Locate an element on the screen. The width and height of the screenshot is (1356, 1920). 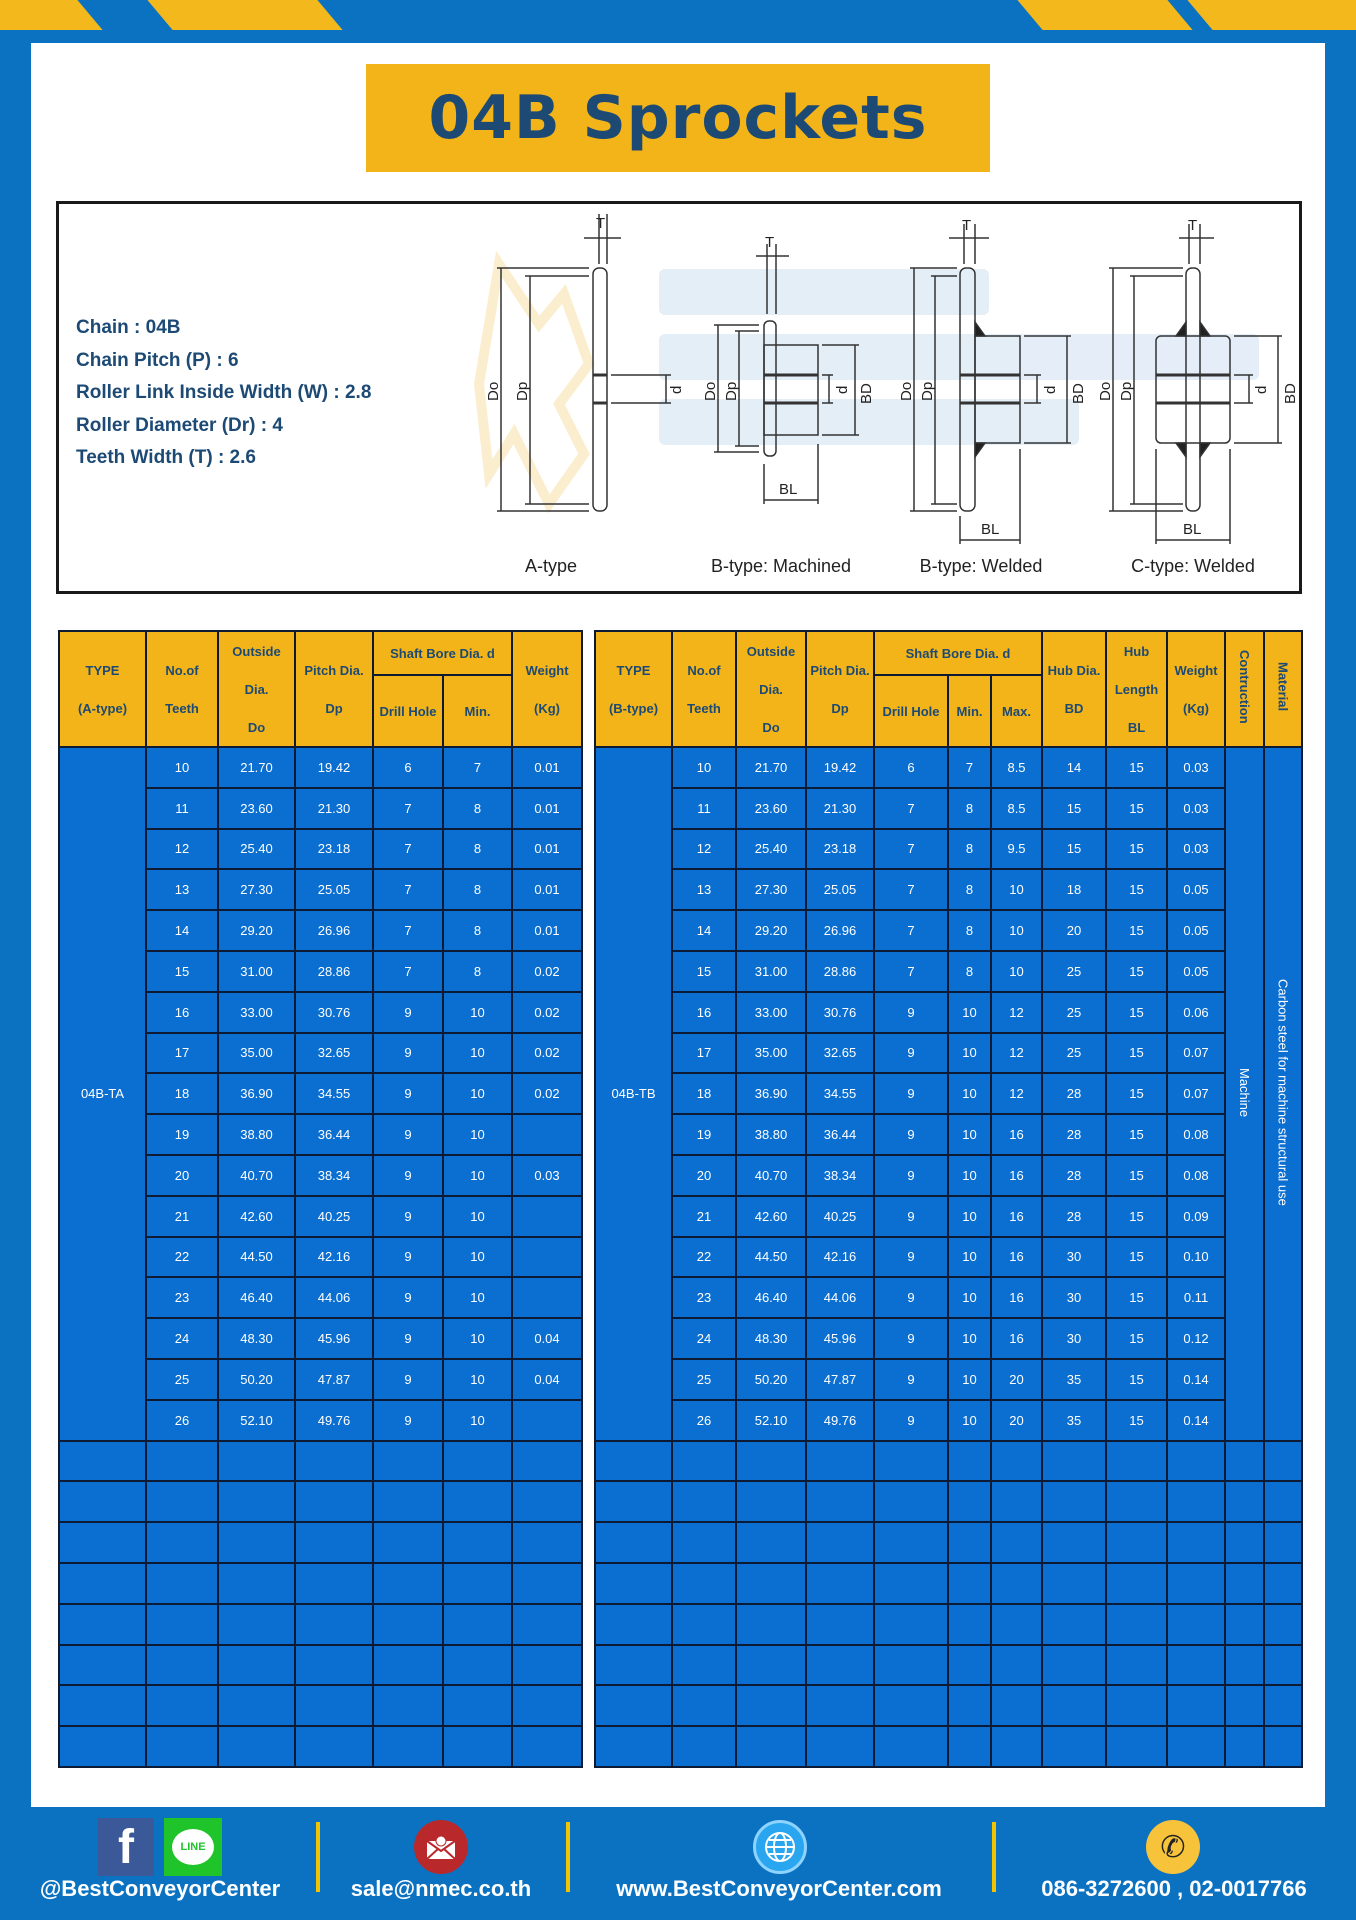
header-teeth: No.of Teeth is located at coordinates (182, 689).